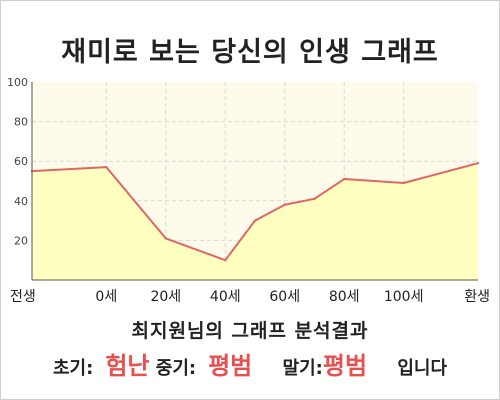 Image resolution: width=500 pixels, height=400 pixels. What do you see at coordinates (21, 122) in the screenshot?
I see `y-tick-label: 80` at bounding box center [21, 122].